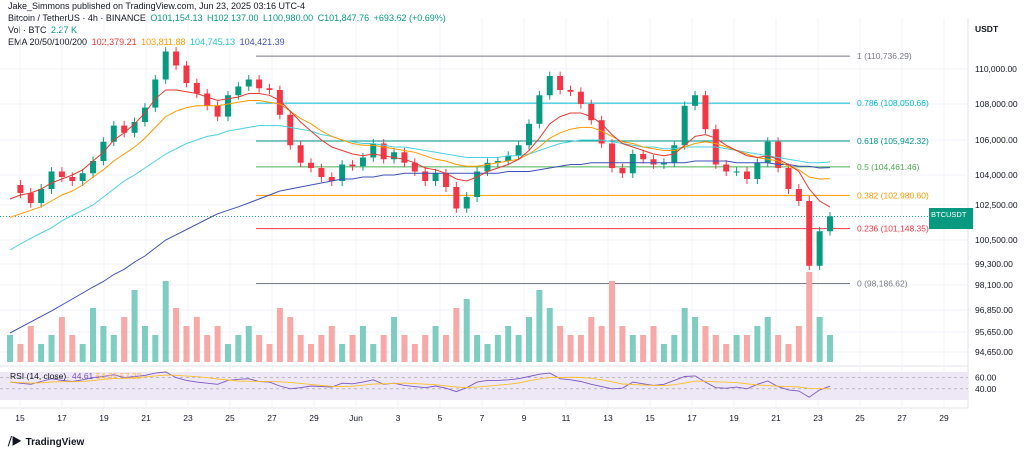  I want to click on ohlc-close: C101,847.76, so click(343, 18).